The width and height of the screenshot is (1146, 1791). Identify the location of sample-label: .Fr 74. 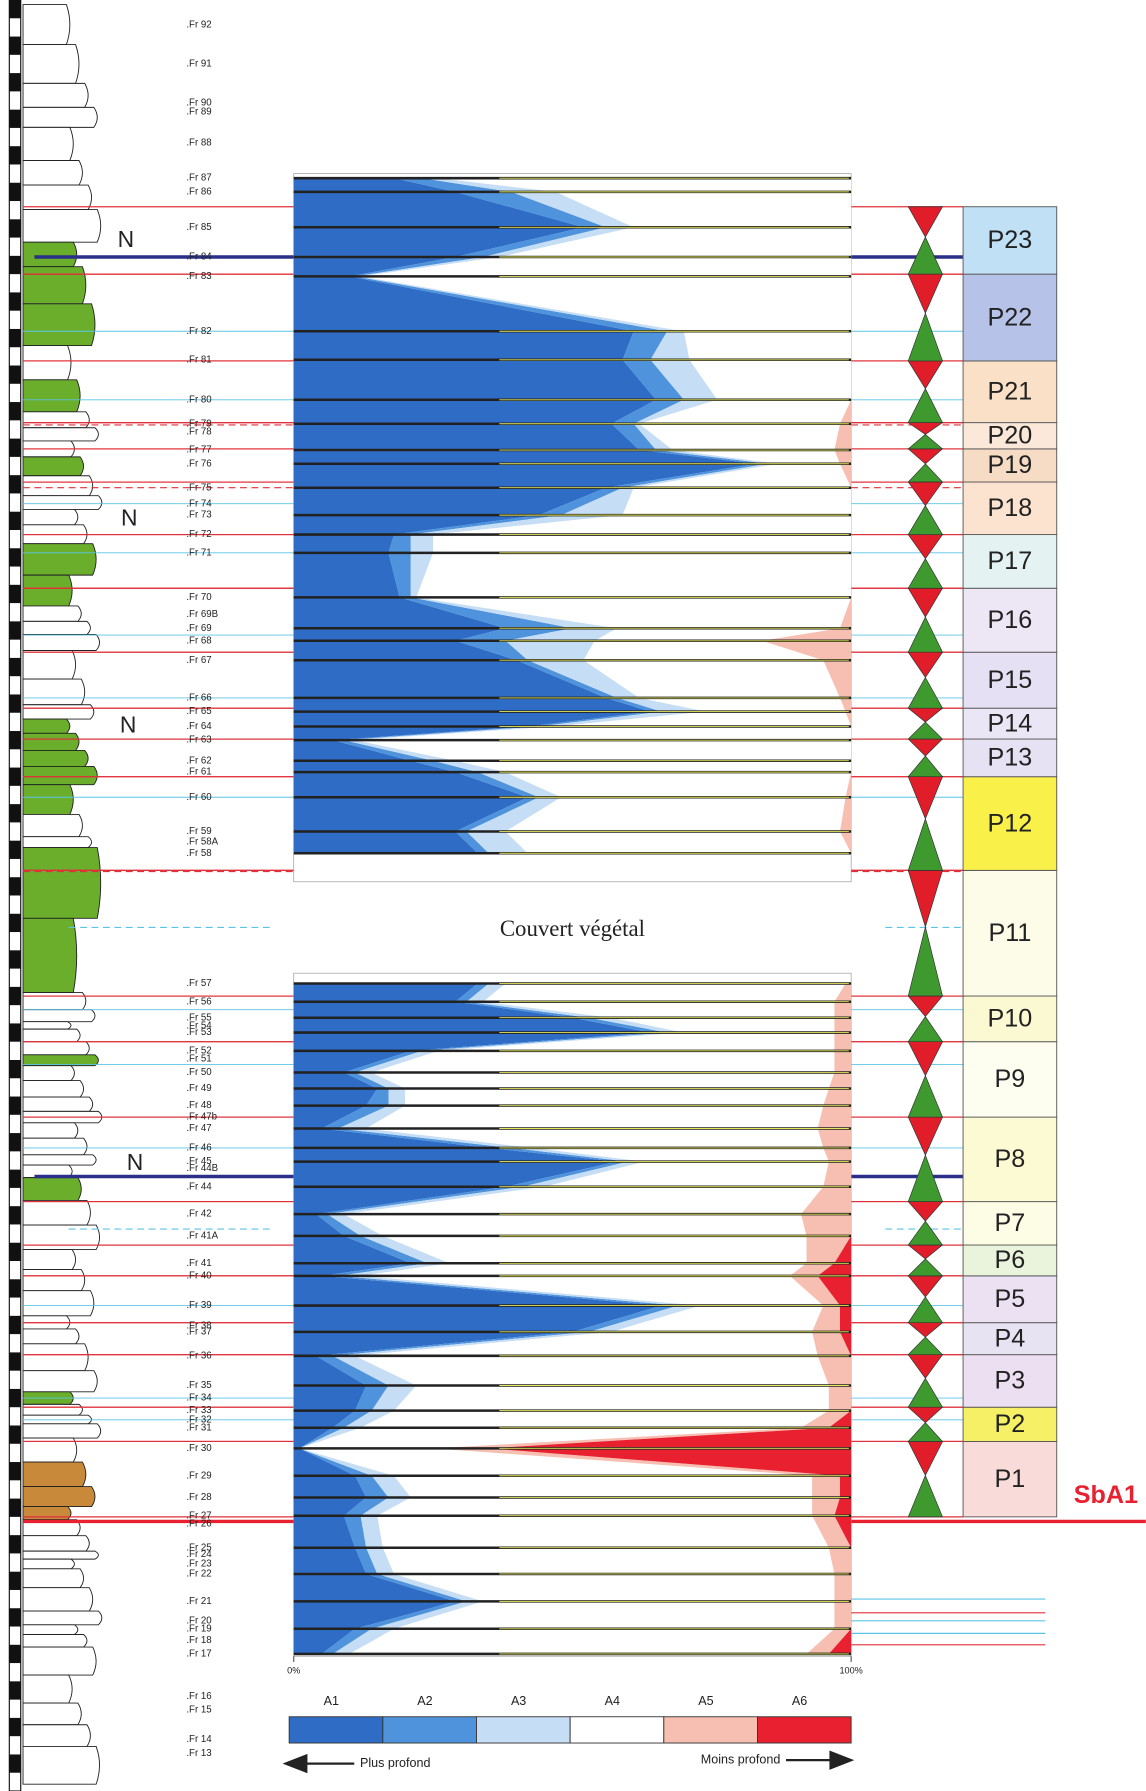
(199, 503).